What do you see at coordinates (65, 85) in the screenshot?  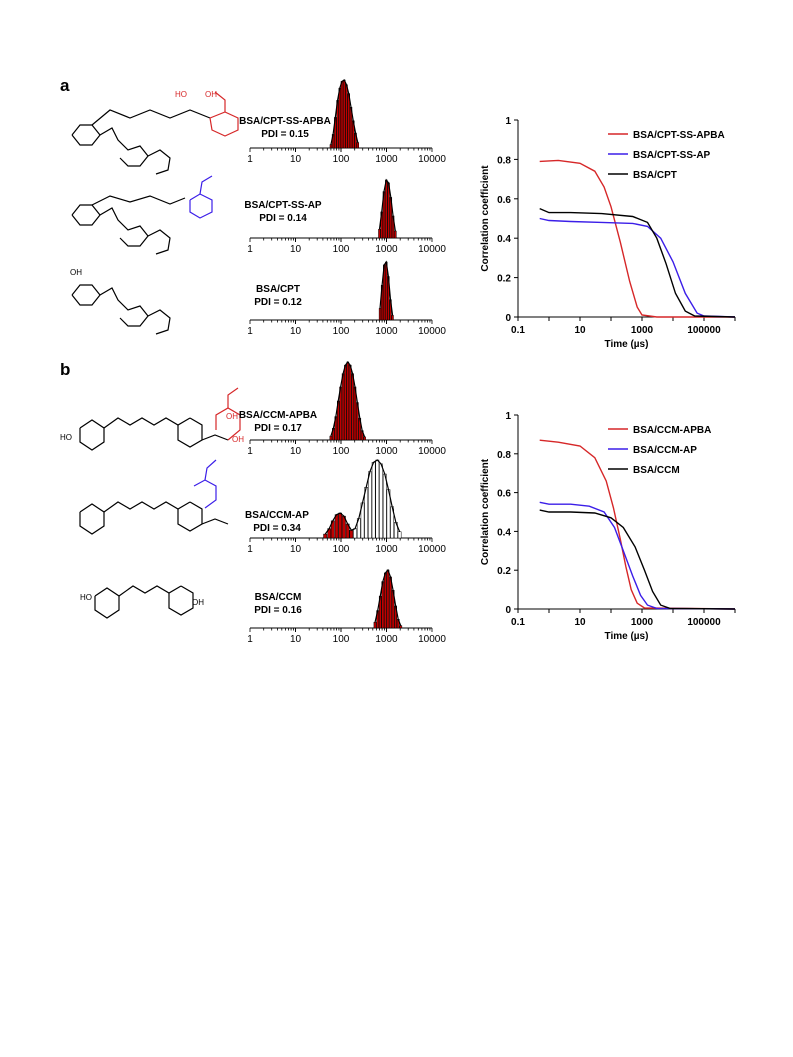 I see `panel-label-a: a` at bounding box center [65, 85].